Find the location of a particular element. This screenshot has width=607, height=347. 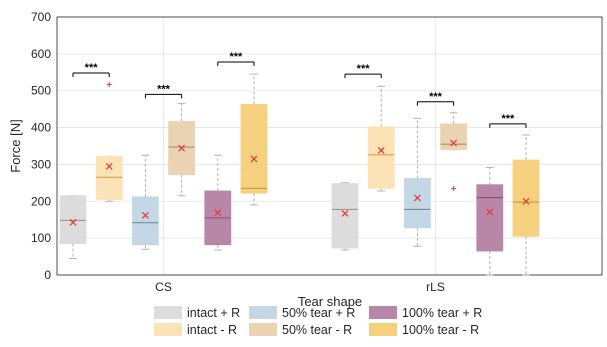

y-tick-label: 0 is located at coordinates (47, 275).